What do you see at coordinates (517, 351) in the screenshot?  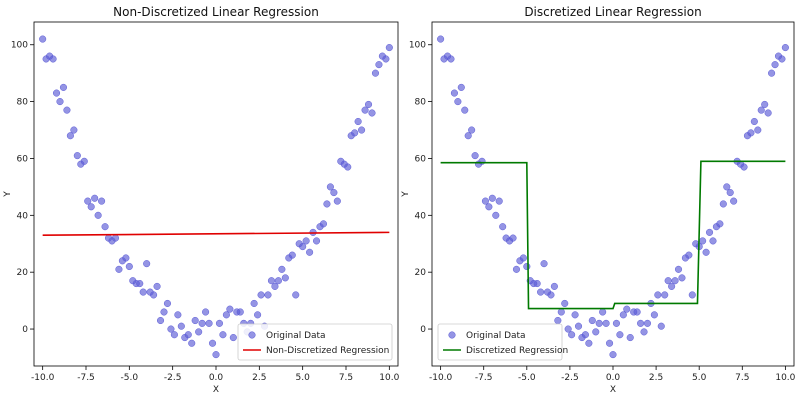 I see `legend-label: Discretized Regression` at bounding box center [517, 351].